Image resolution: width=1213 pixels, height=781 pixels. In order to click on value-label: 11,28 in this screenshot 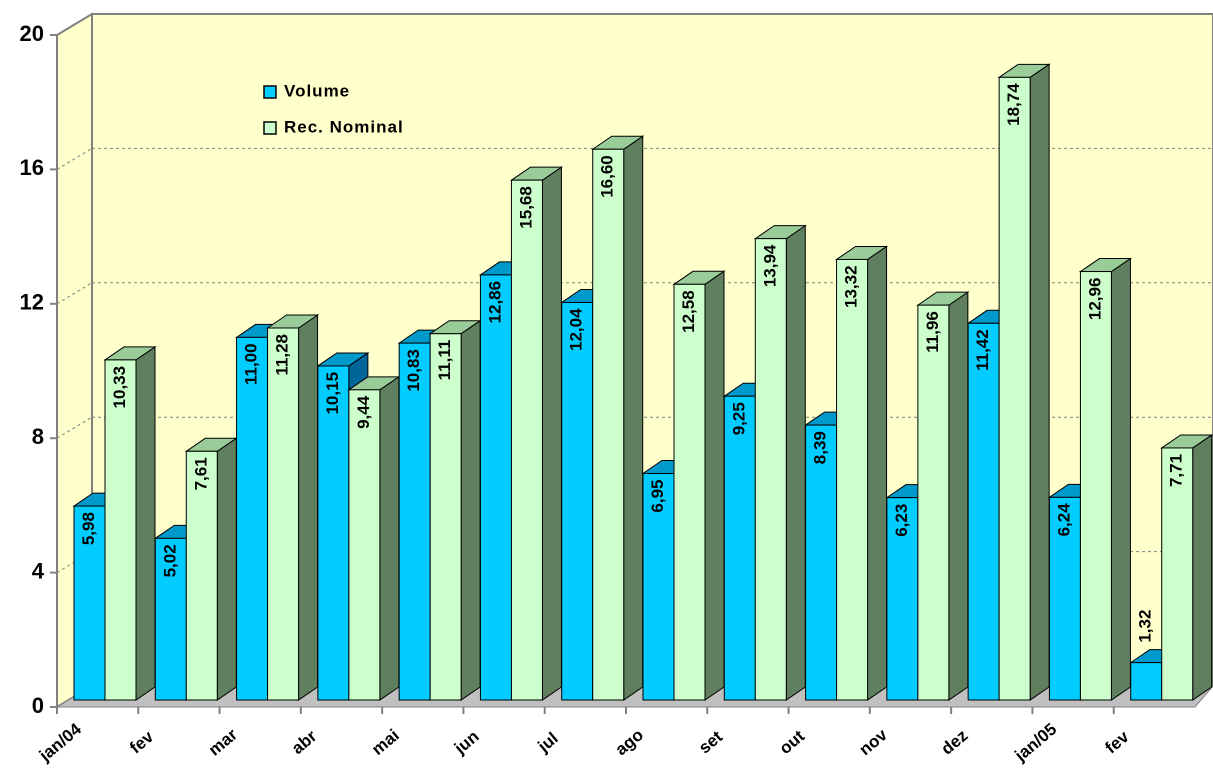, I will do `click(282, 355)`.